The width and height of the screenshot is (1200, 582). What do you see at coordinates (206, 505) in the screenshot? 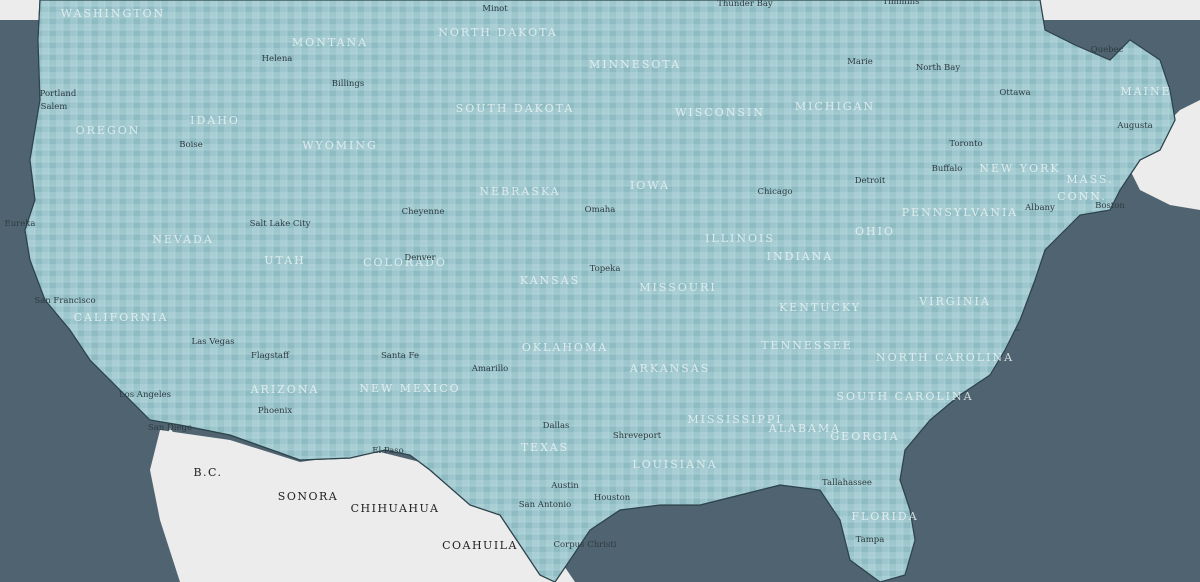
I see `baja-california` at bounding box center [206, 505].